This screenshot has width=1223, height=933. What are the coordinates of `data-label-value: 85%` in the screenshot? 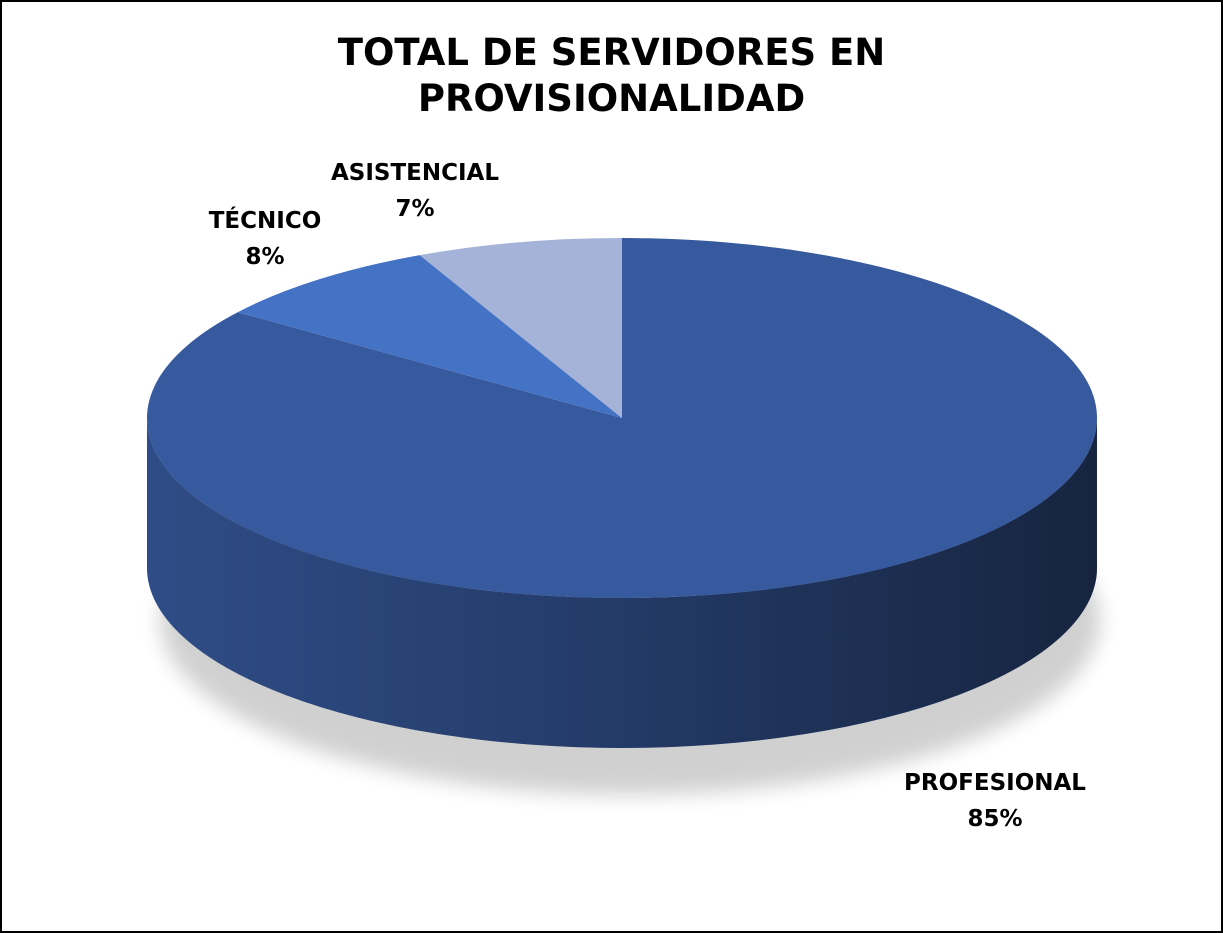 It's located at (994, 819).